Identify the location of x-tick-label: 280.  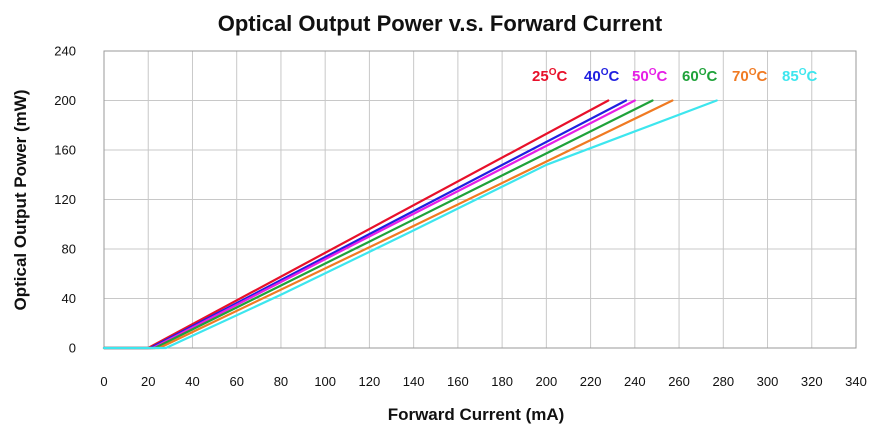
(723, 381).